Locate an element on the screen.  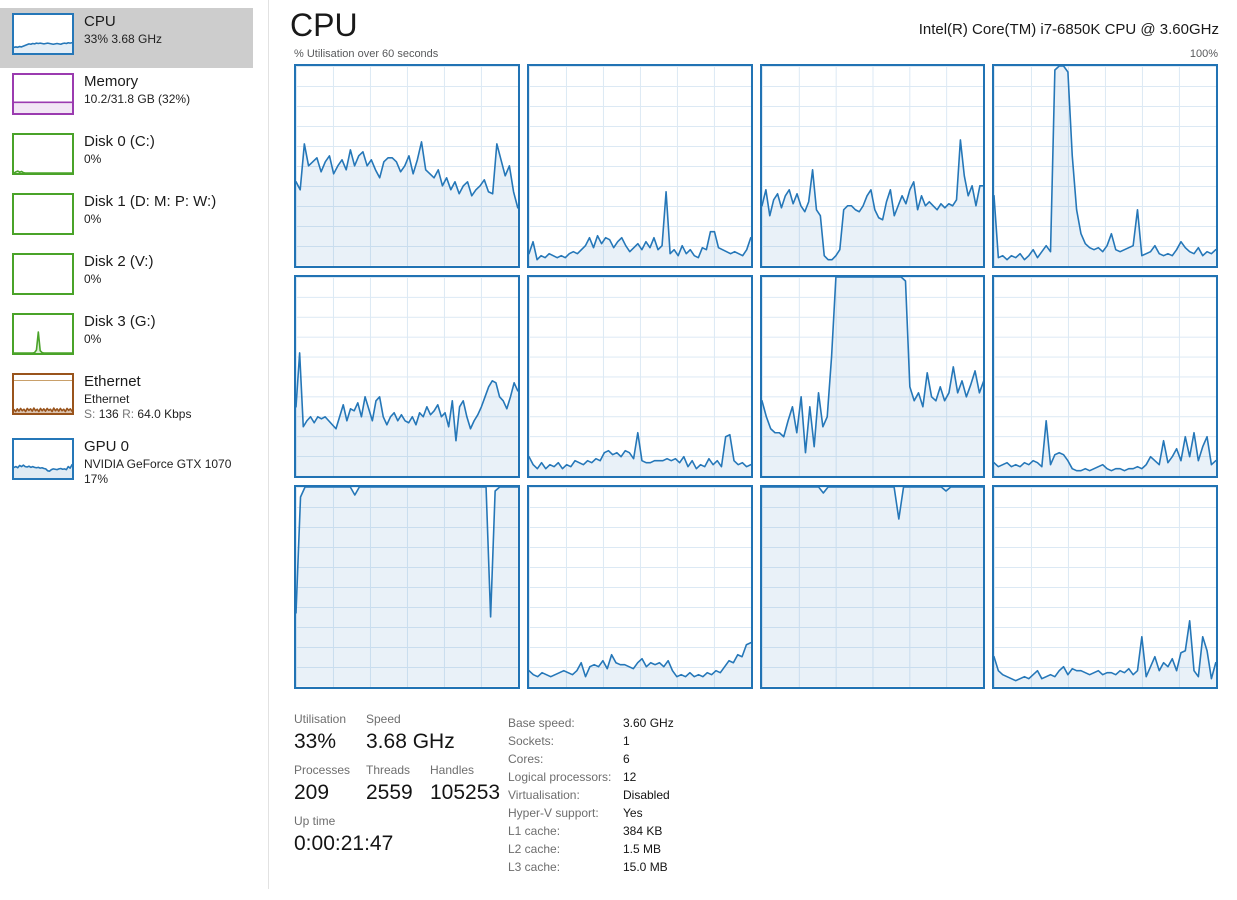
sidebar-divider is located at coordinates (268, 444).